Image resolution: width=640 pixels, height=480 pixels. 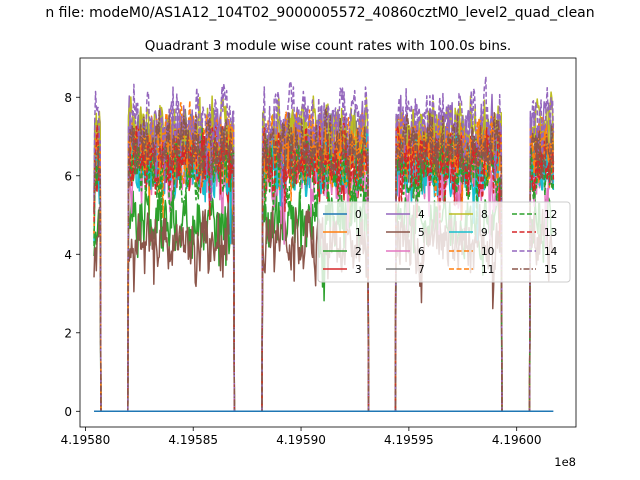 I want to click on x-axis: 4.19580 4.19585 4.19590 4.19595 4.19600, so click(x=301, y=437).